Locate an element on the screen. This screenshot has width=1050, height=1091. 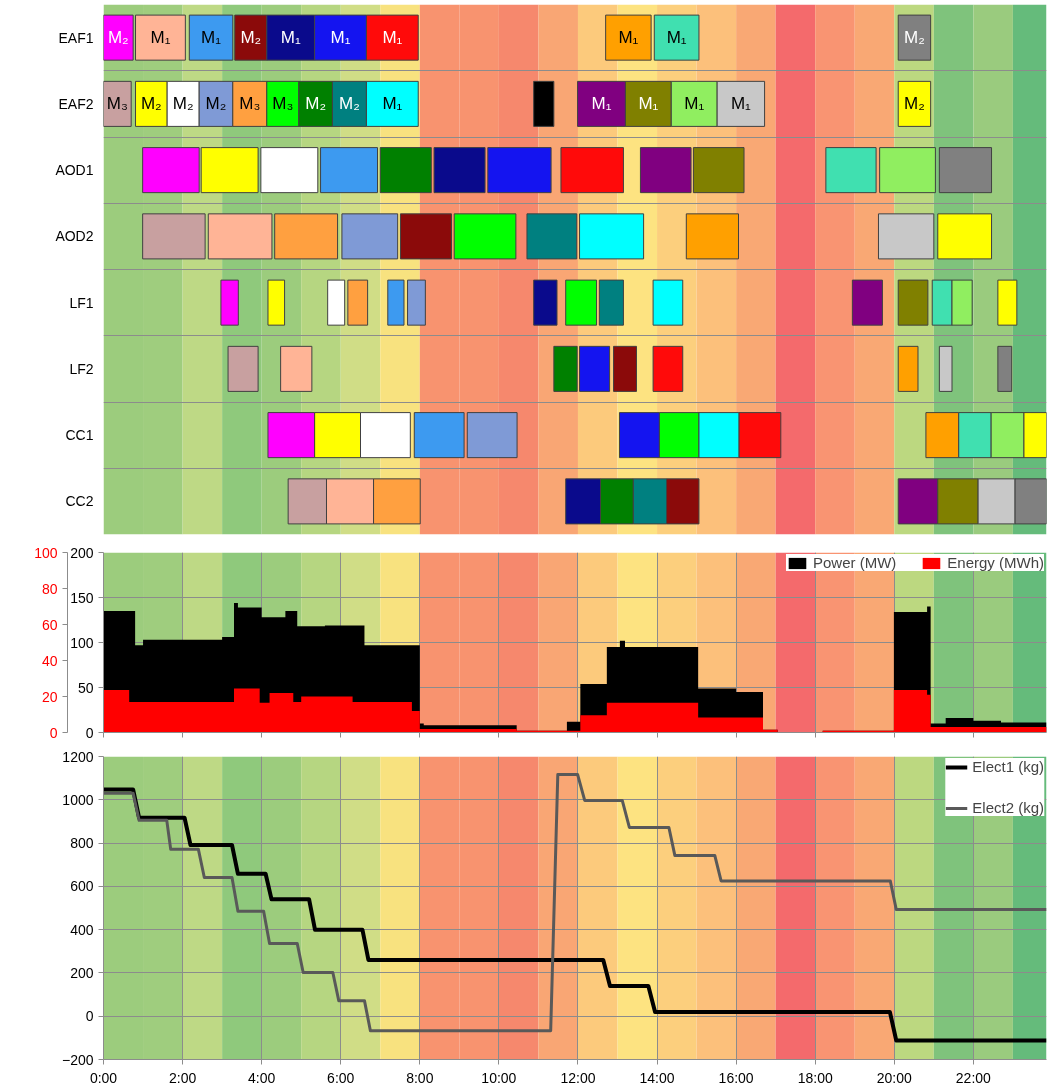
legend-label: Elect1 (kg) is located at coordinates (1008, 766).